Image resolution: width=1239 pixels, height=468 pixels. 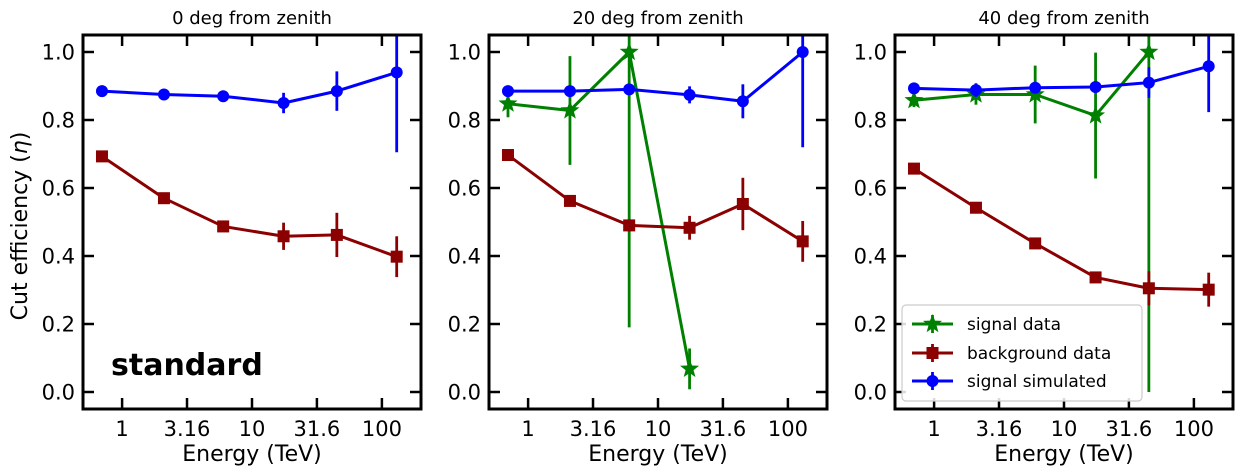 What do you see at coordinates (249, 207) in the screenshot?
I see `panel-0-background-data-line` at bounding box center [249, 207].